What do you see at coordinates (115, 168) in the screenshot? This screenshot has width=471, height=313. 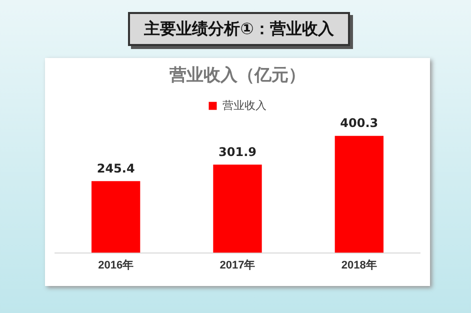 I see `data-label: 245.4` at bounding box center [115, 168].